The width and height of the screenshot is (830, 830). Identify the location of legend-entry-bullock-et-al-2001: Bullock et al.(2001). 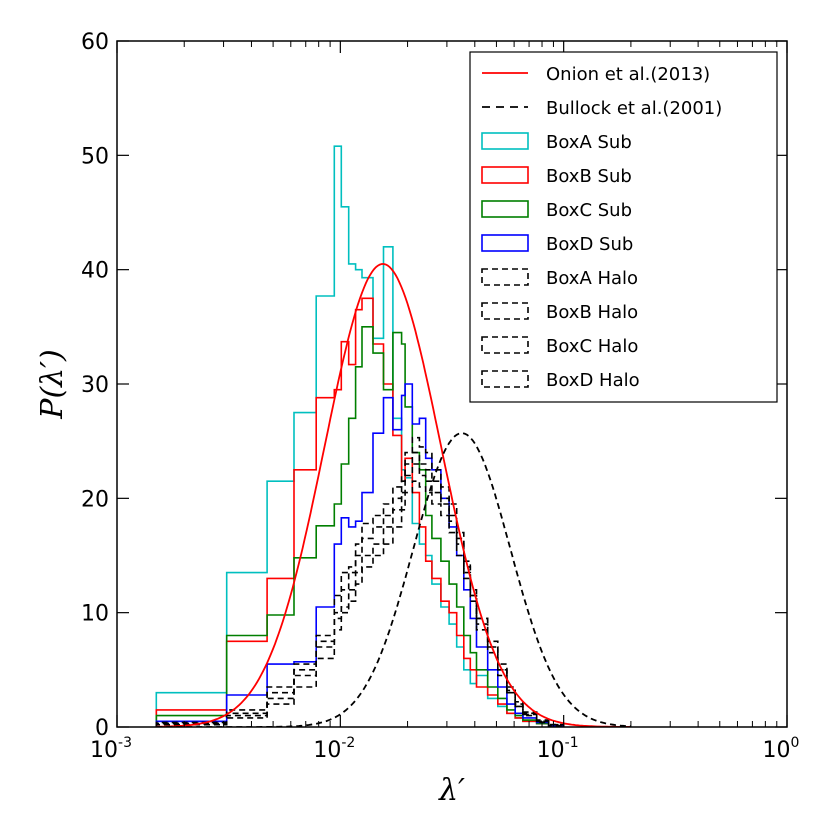
(602, 108).